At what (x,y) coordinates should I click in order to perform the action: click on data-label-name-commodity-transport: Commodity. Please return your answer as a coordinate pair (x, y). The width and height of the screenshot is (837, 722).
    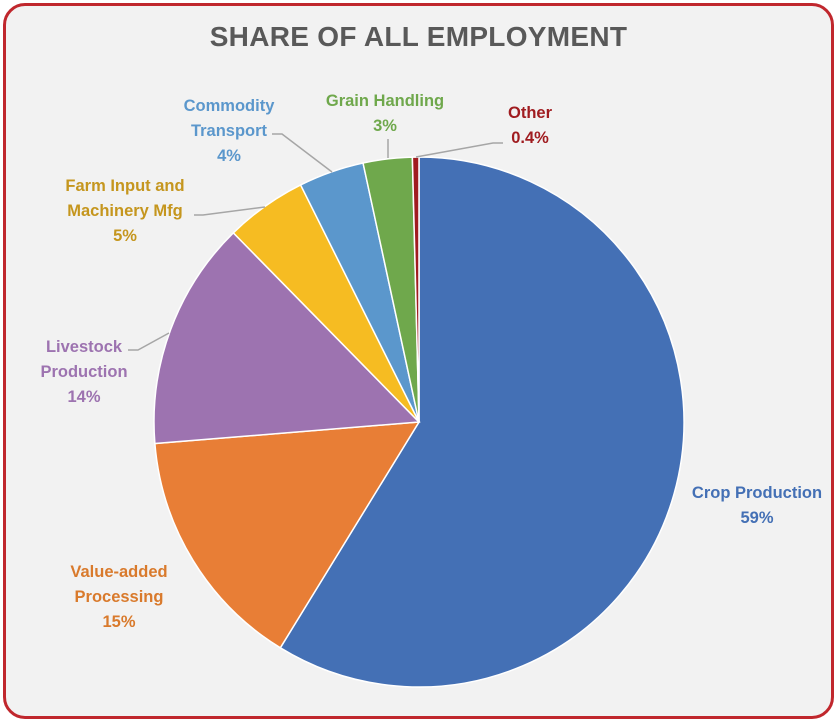
    Looking at the image, I should click on (230, 106).